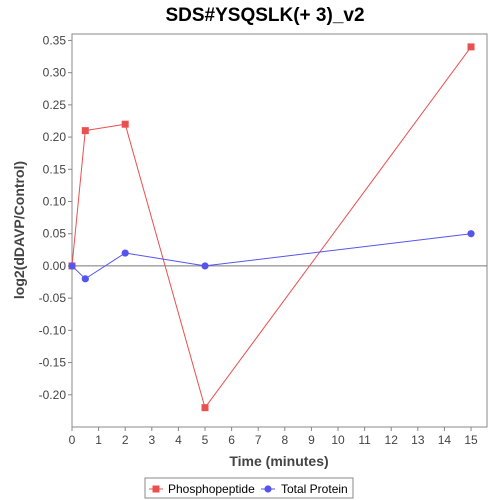 The height and width of the screenshot is (500, 500). Describe the element at coordinates (258, 440) in the screenshot. I see `x-tick-label: 7` at that location.